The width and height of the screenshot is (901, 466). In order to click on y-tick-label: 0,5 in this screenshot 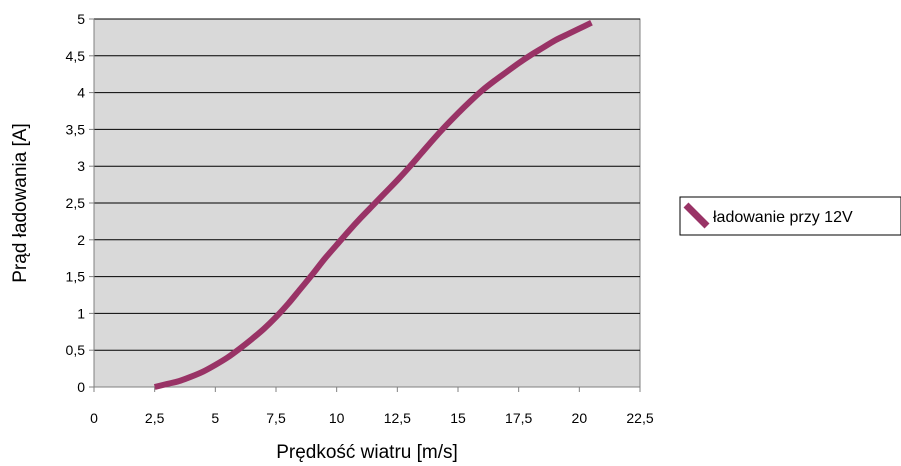, I will do `click(76, 350)`.